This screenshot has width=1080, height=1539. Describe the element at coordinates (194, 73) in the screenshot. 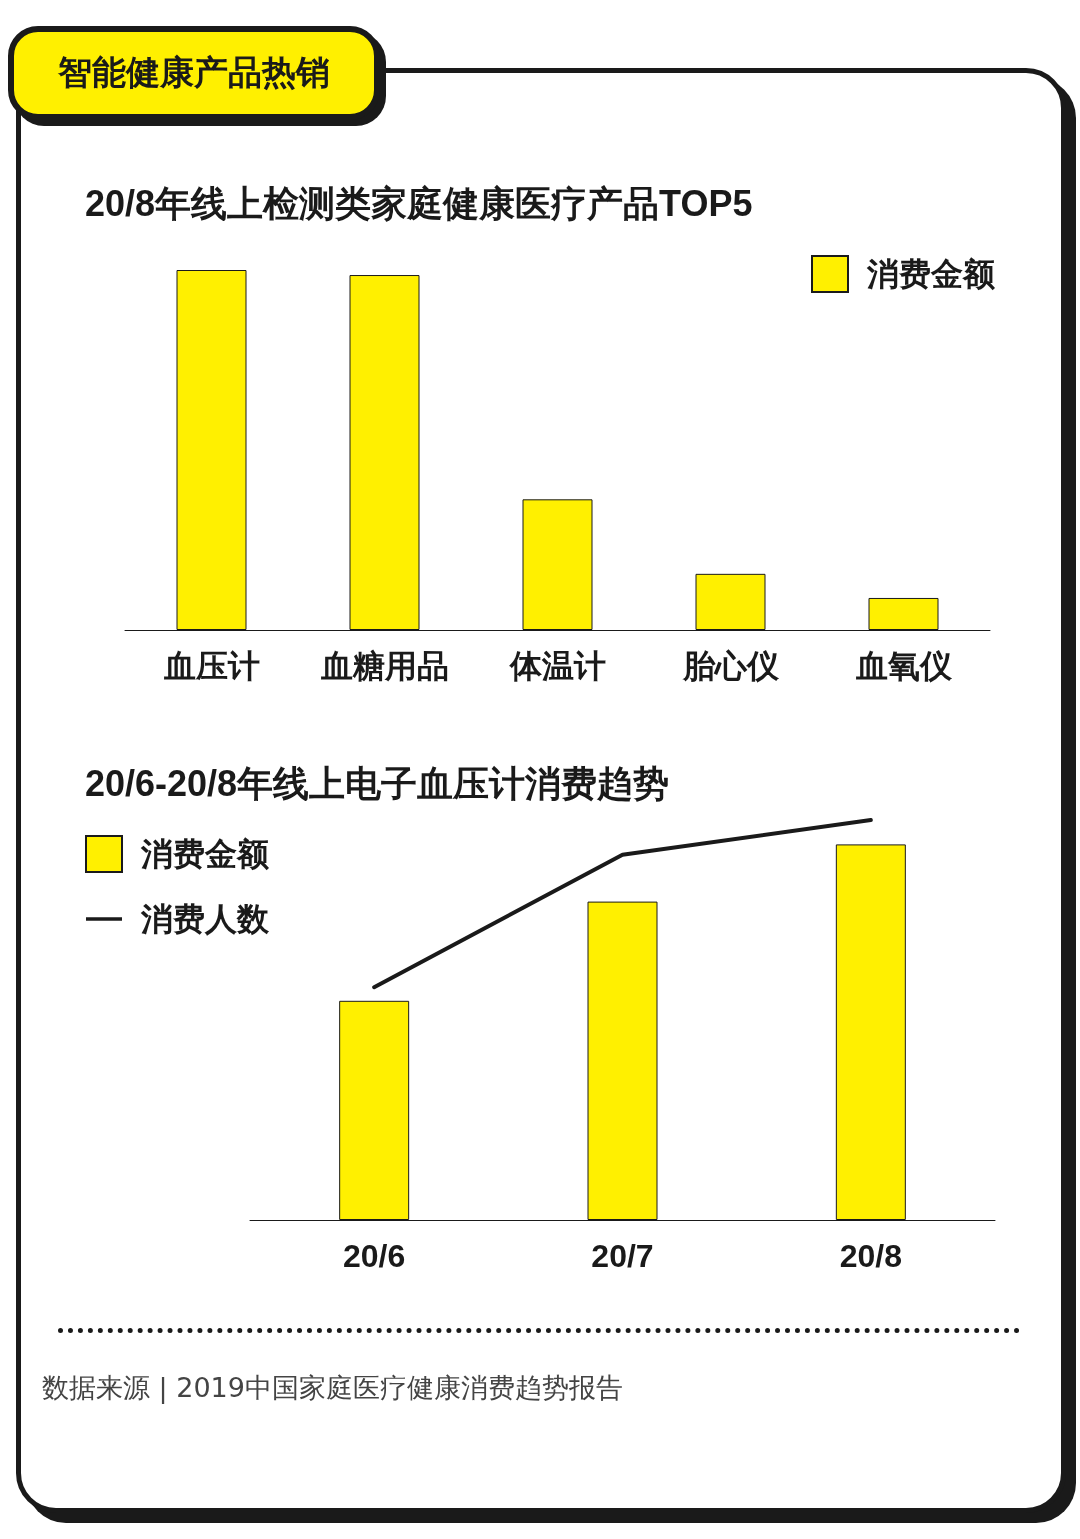

I see `text: 智能健康产品热销` at that location.